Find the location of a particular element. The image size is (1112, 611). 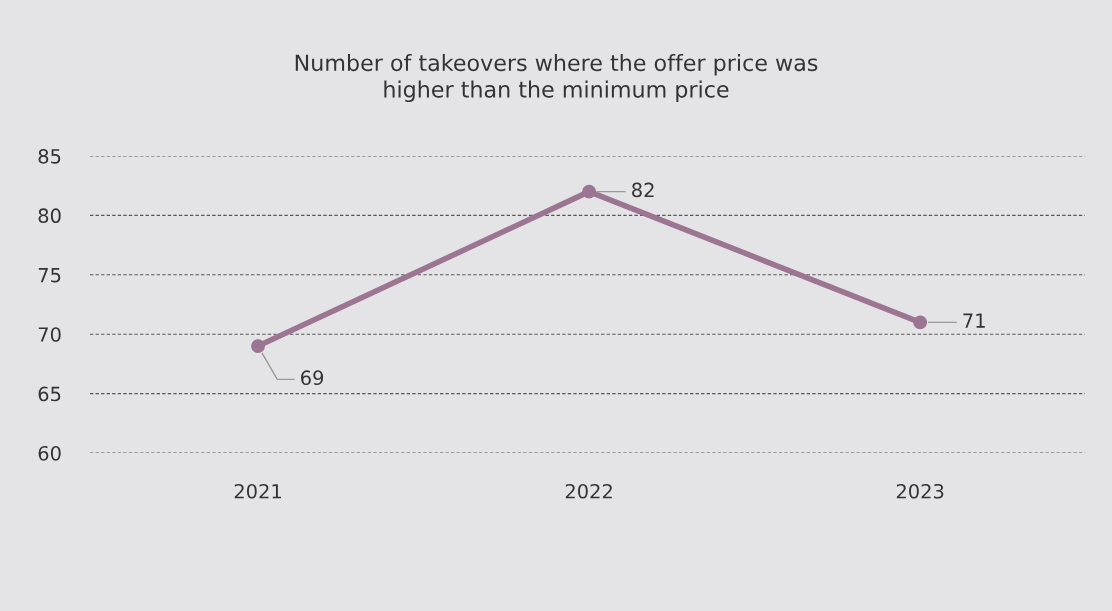

x-tick-label: 2022 is located at coordinates (588, 491).